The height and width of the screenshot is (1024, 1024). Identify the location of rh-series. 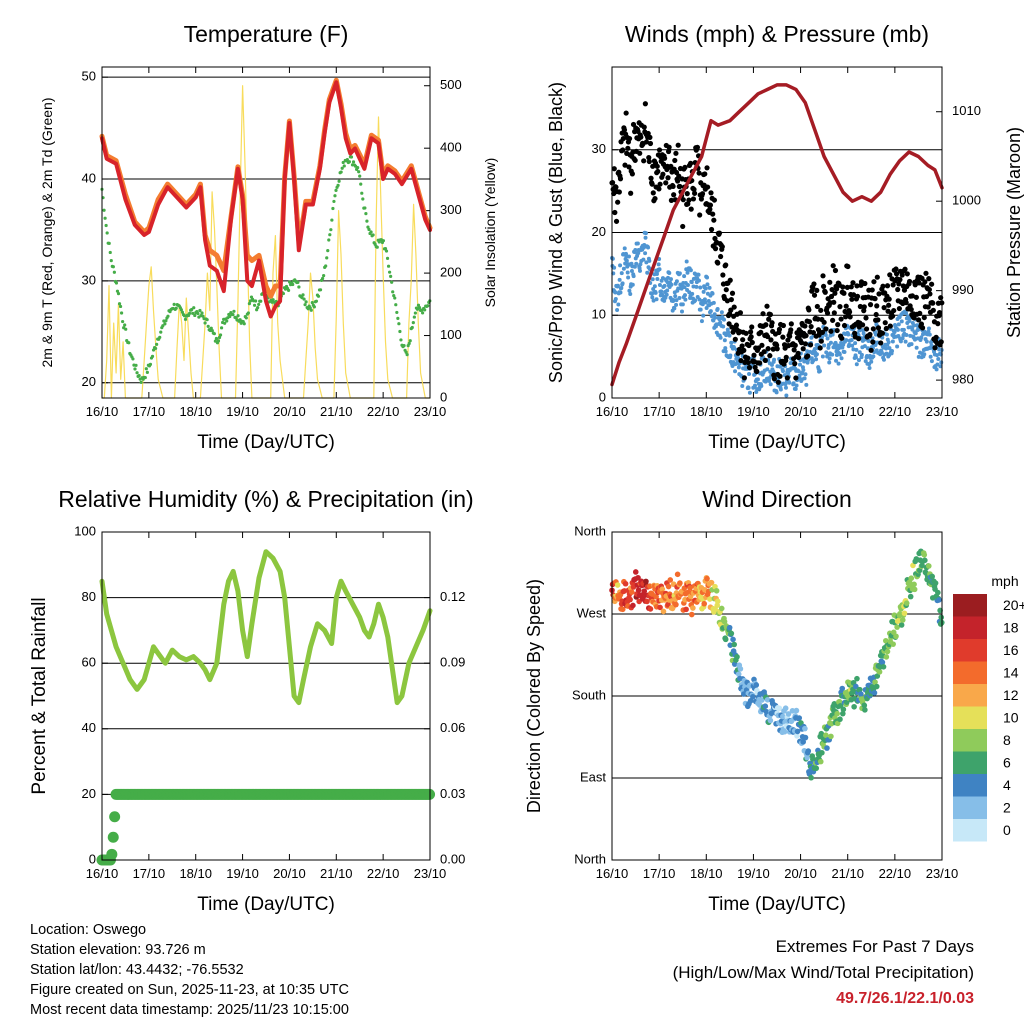
(266, 707).